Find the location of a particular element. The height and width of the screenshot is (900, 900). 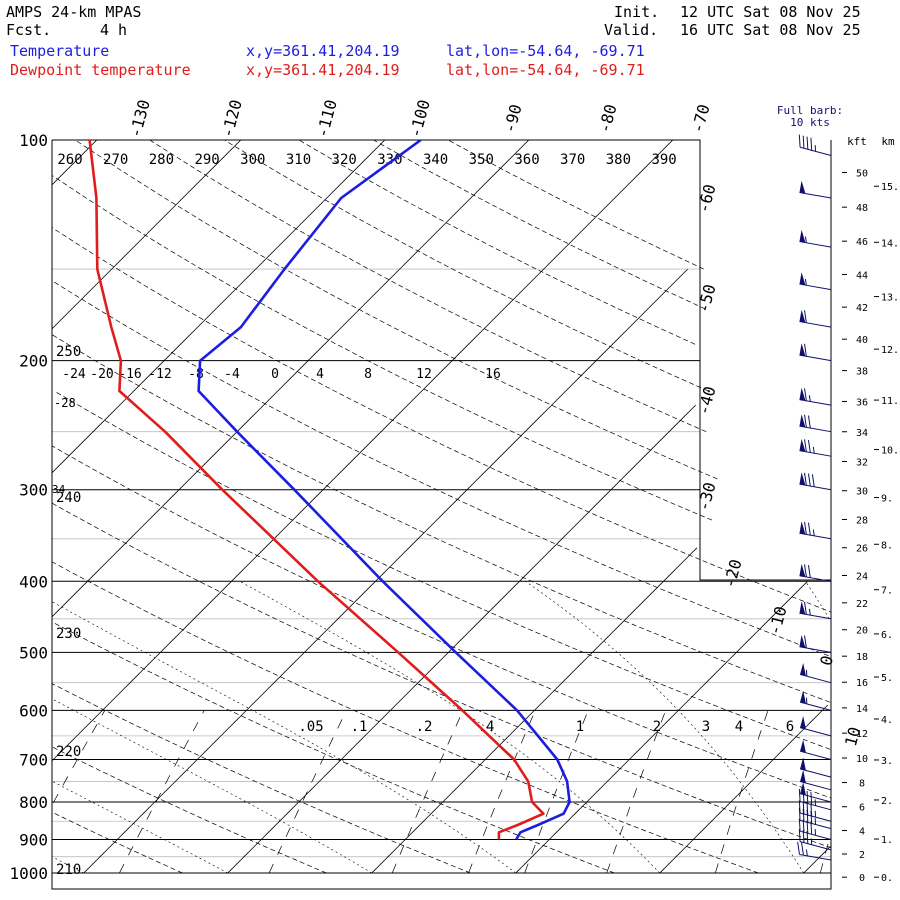

isotherm-label-200: -24 is located at coordinates (74, 374).